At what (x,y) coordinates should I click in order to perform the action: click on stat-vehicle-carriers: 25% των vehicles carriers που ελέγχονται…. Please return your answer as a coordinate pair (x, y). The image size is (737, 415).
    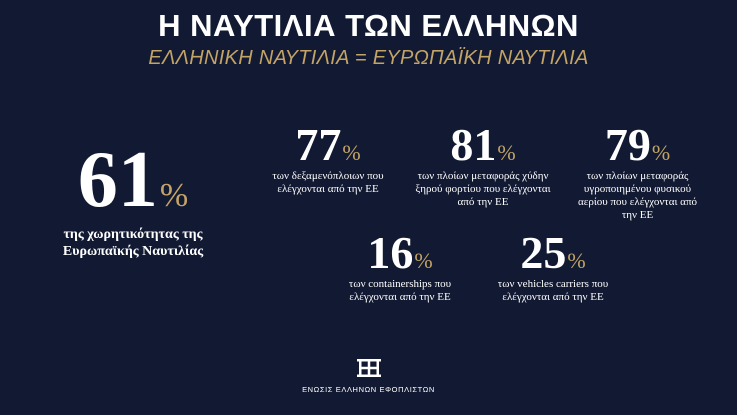
    Looking at the image, I should click on (553, 267).